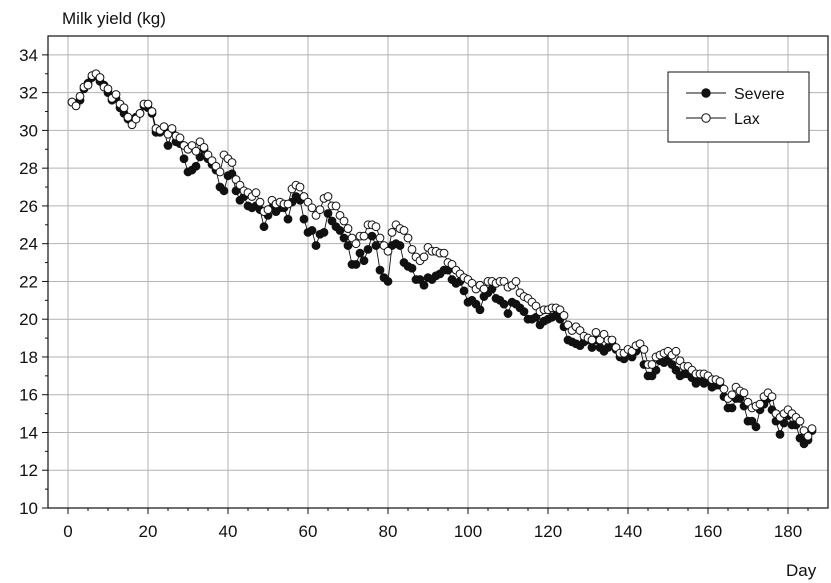  I want to click on y-axis-label: Milk yield (kg), so click(114, 18).